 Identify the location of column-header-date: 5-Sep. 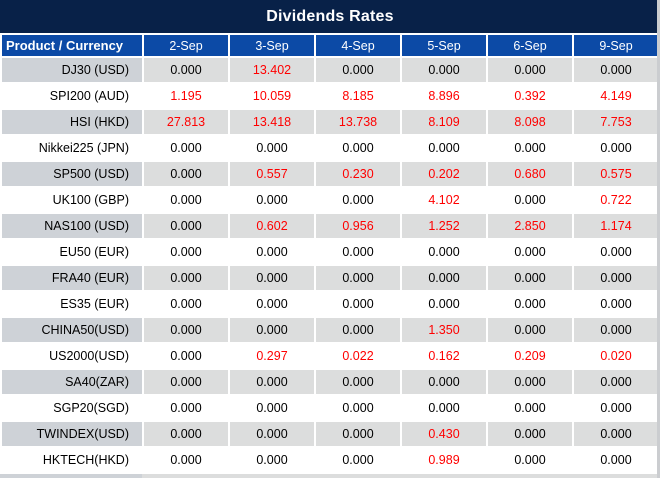
(444, 45).